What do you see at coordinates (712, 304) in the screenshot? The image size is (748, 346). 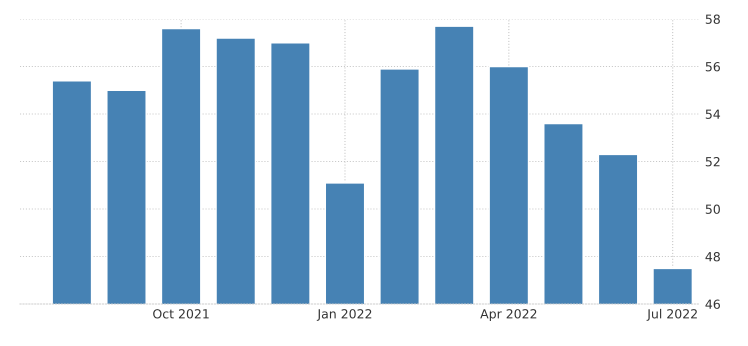 I see `y-tick-label: 46` at bounding box center [712, 304].